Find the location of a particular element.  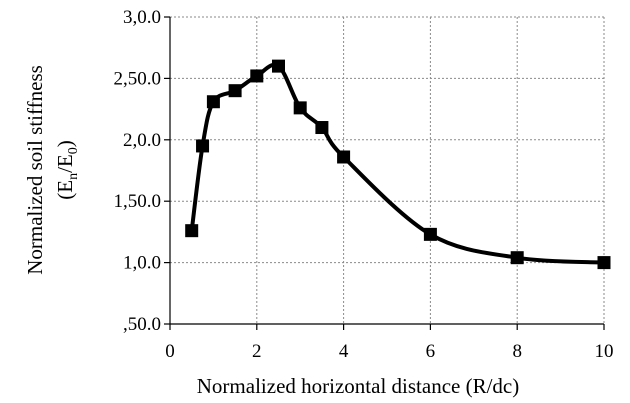

y-axis-title-sub-n: n is located at coordinates (73, 176).